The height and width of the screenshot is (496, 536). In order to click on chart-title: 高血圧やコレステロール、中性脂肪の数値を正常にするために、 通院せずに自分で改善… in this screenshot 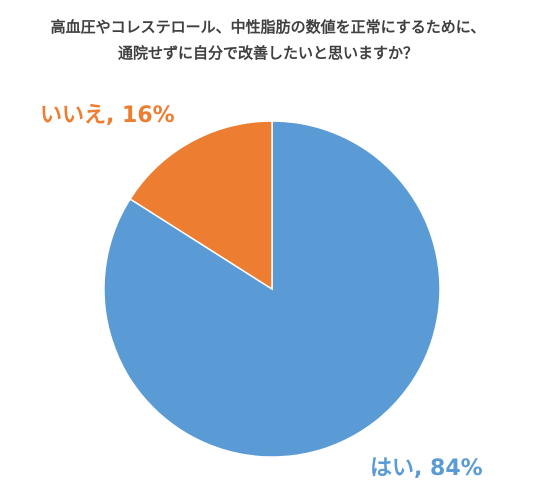, I will do `click(268, 40)`.